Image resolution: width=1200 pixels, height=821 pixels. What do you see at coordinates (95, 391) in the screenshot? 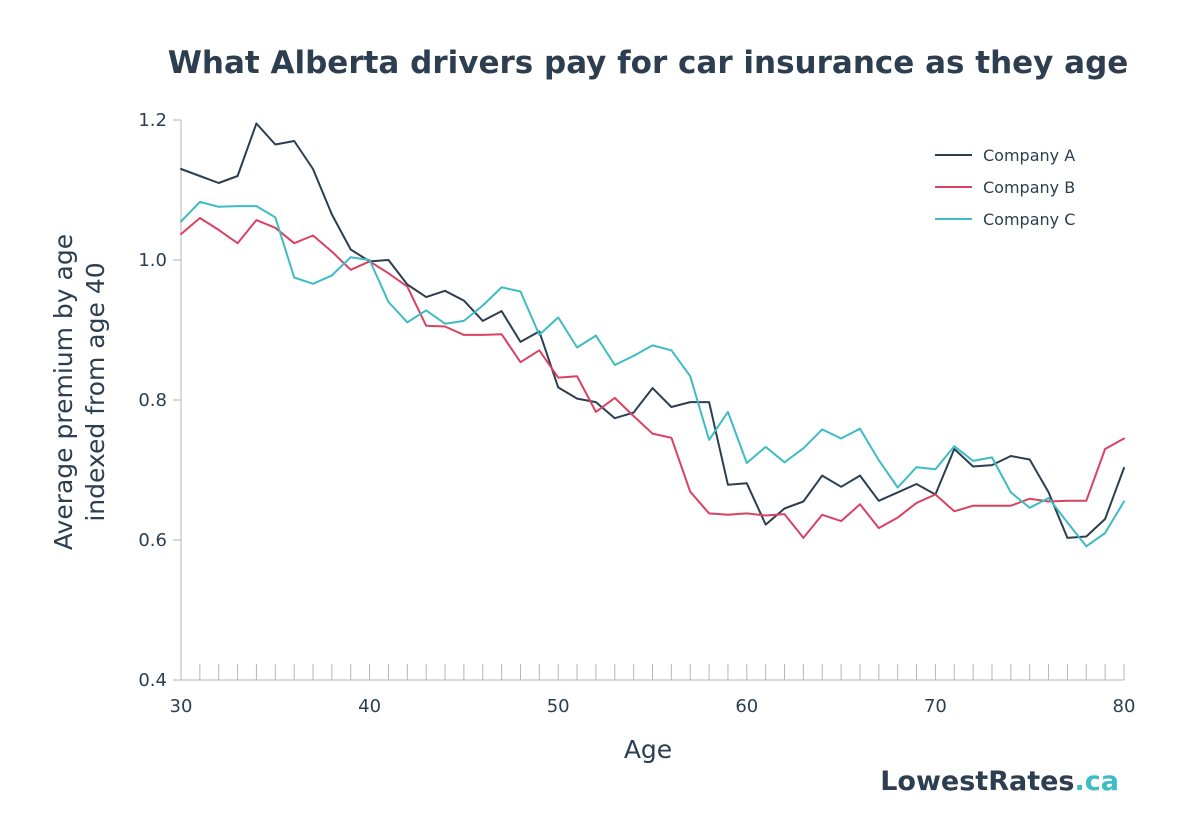
I see `y-axis-title-line-2: indexed from age 40` at bounding box center [95, 391].